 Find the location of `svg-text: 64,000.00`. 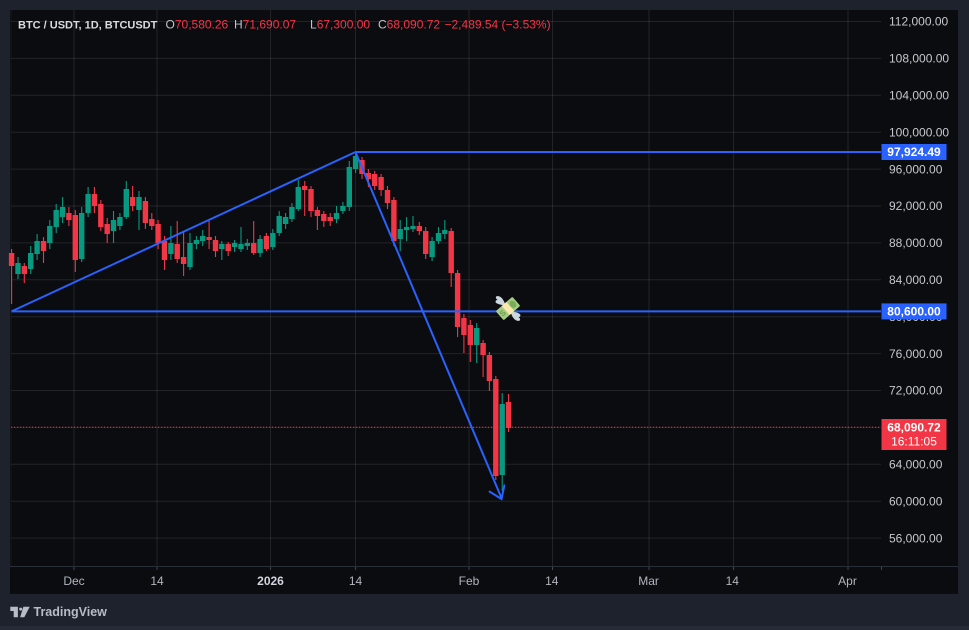

svg-text: 64,000.00 is located at coordinates (916, 465).